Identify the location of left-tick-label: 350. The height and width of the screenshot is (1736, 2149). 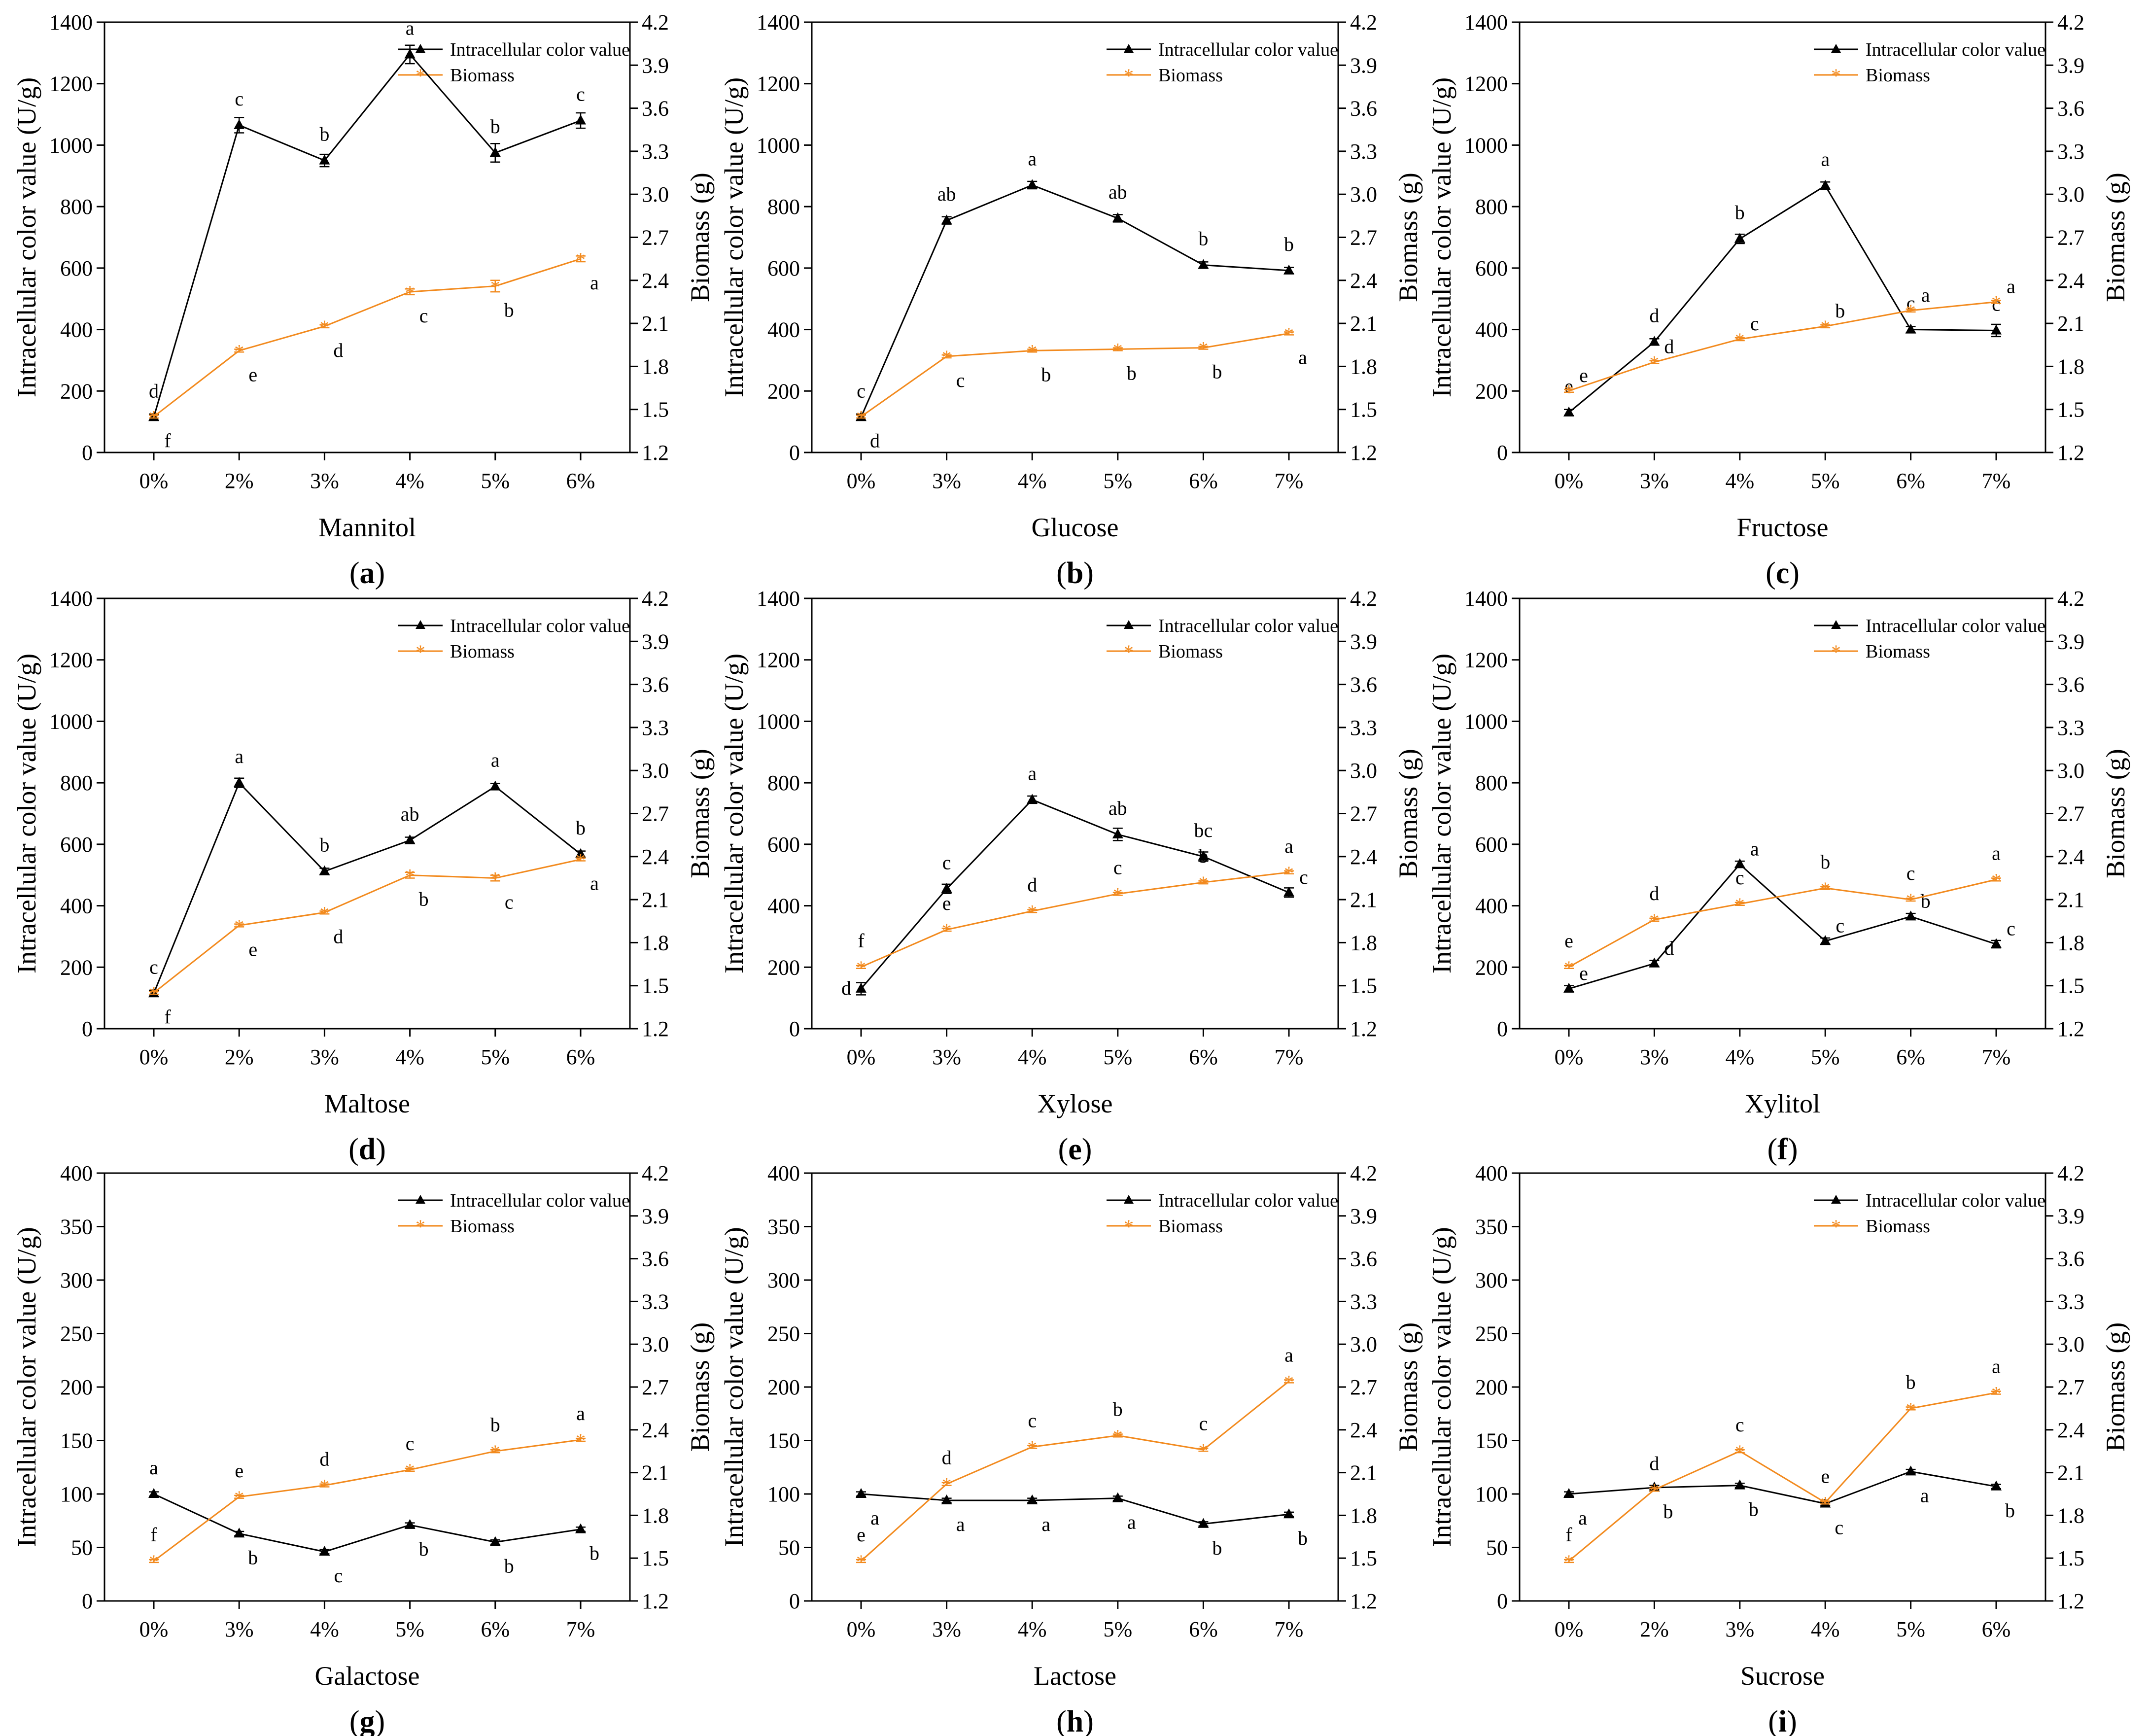
(783, 1227).